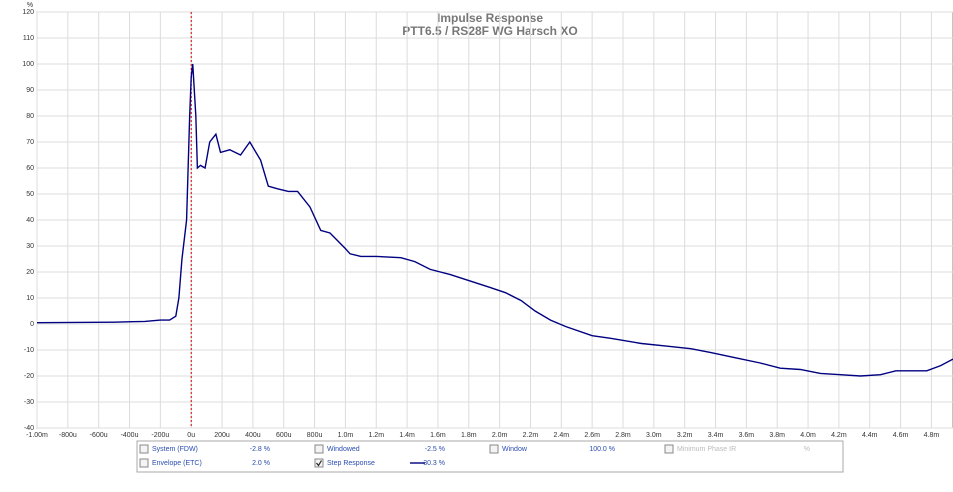 The width and height of the screenshot is (953, 492). What do you see at coordinates (315, 435) in the screenshot?
I see `x-tick-label: 800u` at bounding box center [315, 435].